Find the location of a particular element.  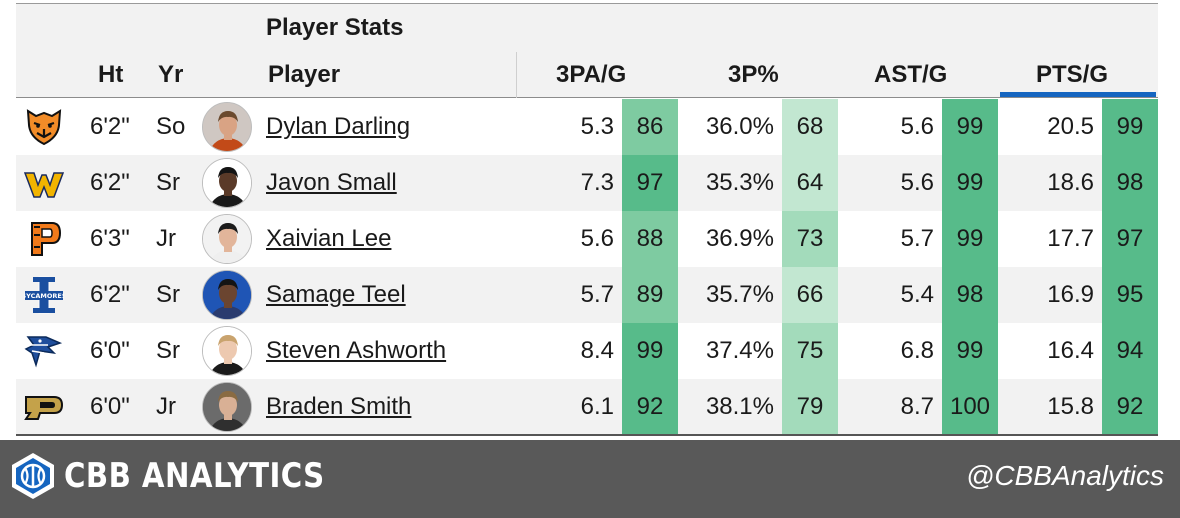

three-point-pct-value: 36.0% is located at coordinates (739, 126).